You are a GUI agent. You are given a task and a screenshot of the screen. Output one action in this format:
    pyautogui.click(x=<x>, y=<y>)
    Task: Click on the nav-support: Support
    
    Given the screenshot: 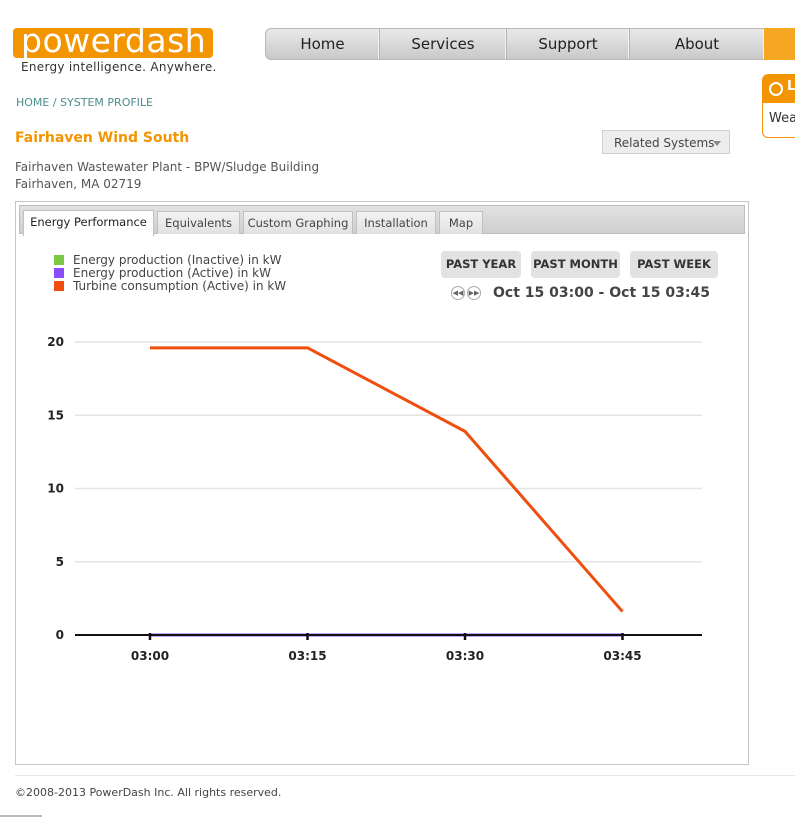 What is the action you would take?
    pyautogui.click(x=568, y=44)
    